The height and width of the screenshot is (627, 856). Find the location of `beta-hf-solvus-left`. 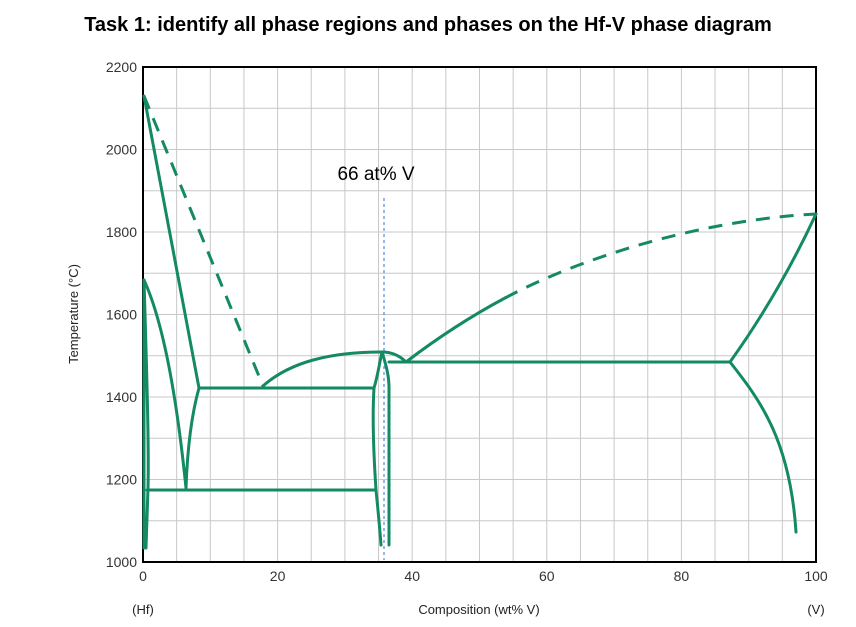

beta-hf-solvus-left is located at coordinates (165, 384).